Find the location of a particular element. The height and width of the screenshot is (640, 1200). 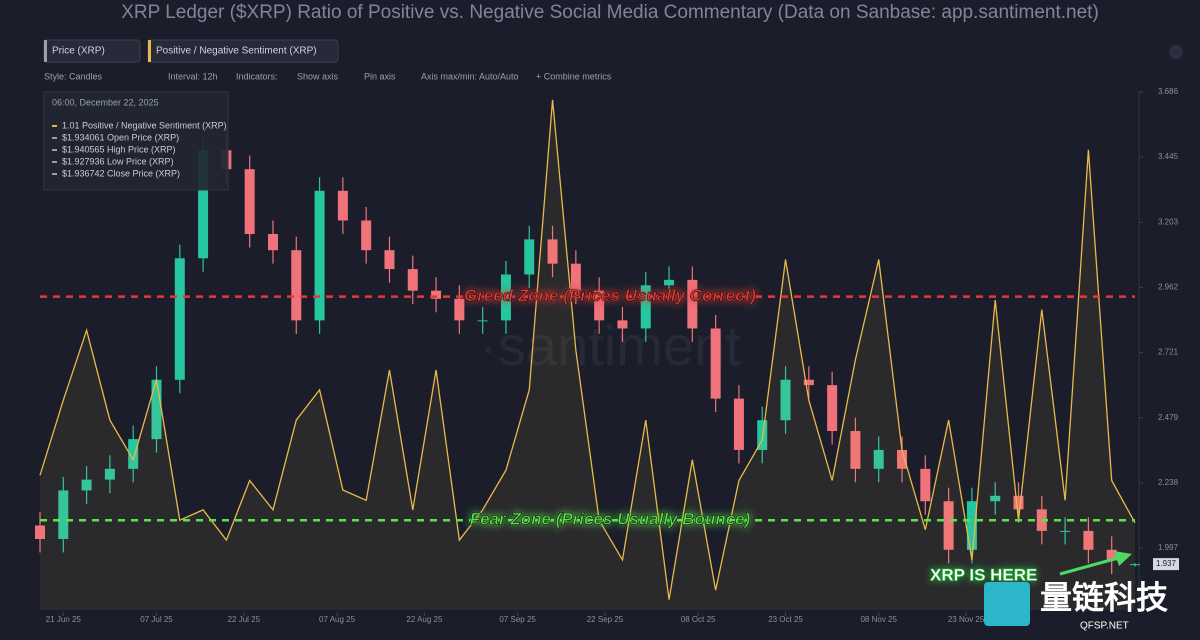

y-tick-label: 2.479 is located at coordinates (1168, 417).